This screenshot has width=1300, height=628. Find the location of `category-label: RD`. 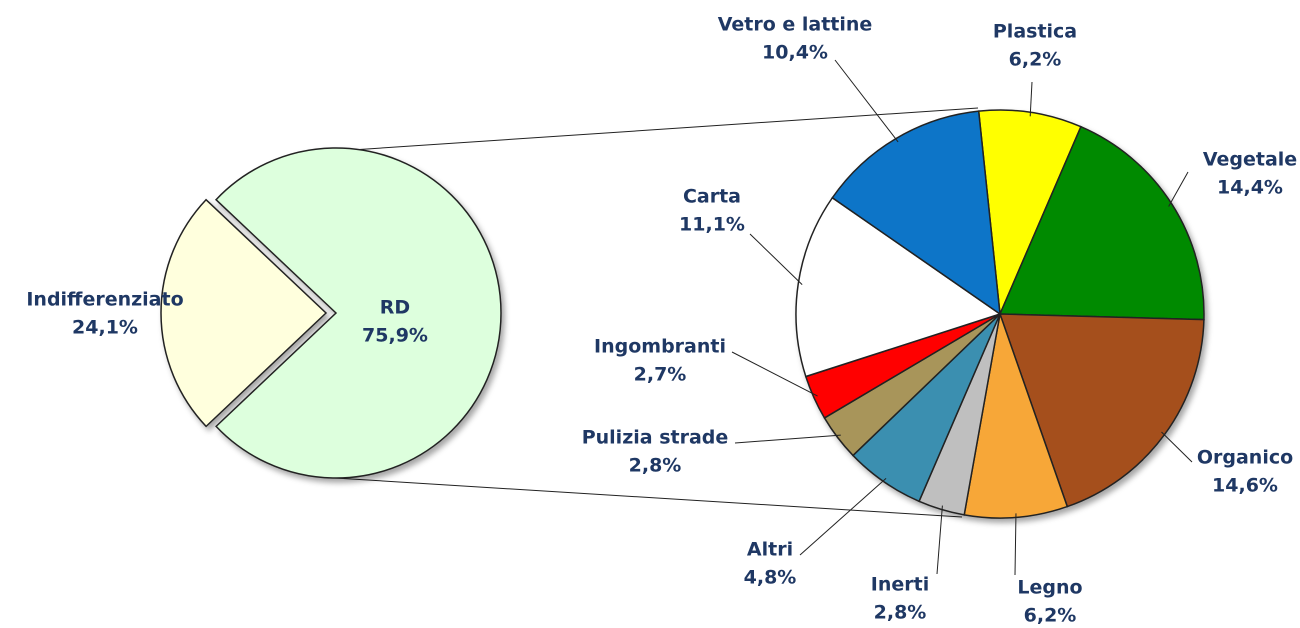

category-label: RD is located at coordinates (395, 308).